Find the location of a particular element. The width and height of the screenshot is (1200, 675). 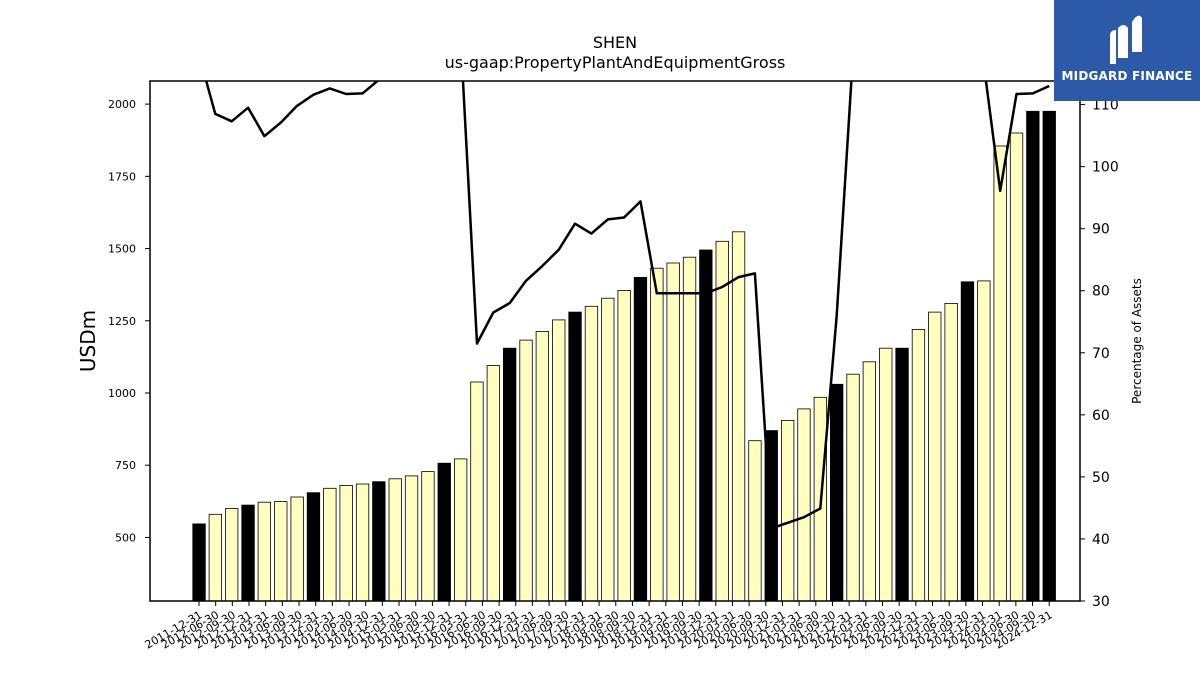

y2-tick-label: 60 is located at coordinates (1101, 416).